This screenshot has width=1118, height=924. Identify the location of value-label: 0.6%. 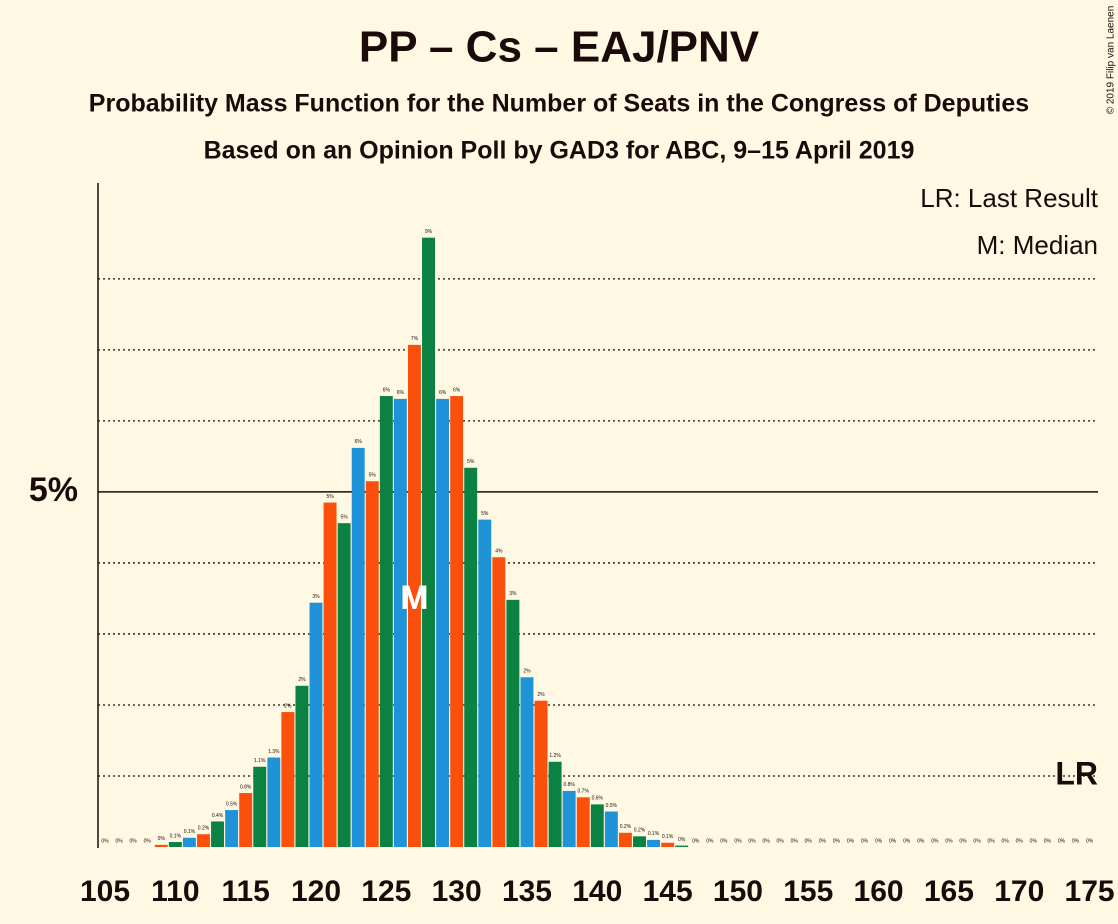
(598, 799).